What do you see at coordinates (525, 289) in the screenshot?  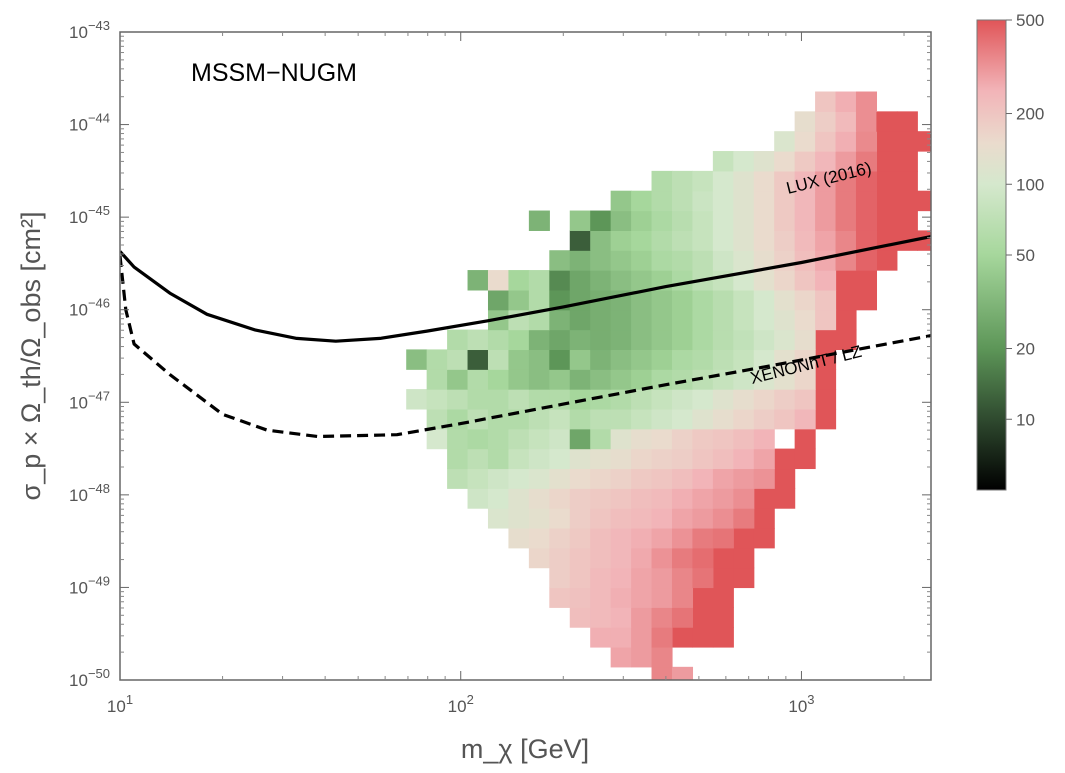 I see `lux-2016-curve` at bounding box center [525, 289].